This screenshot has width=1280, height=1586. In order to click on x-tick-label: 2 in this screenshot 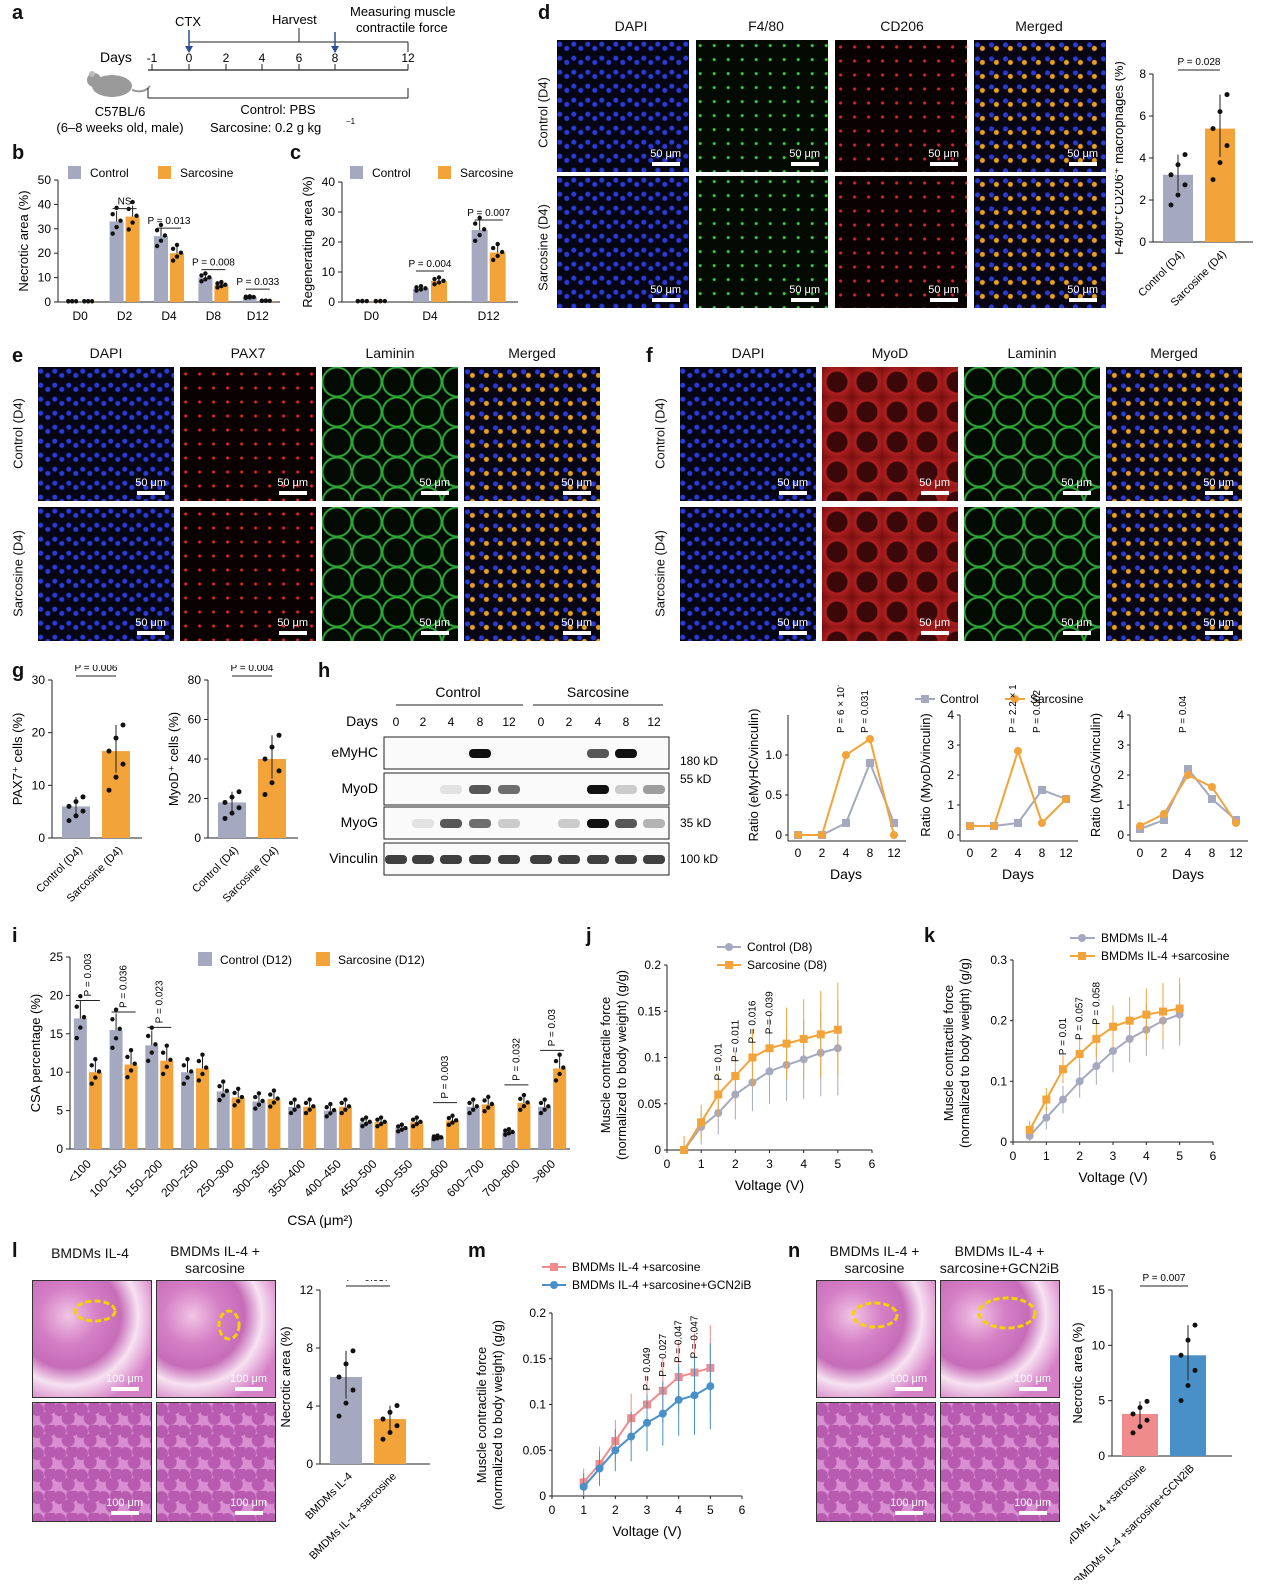, I will do `click(1164, 853)`.